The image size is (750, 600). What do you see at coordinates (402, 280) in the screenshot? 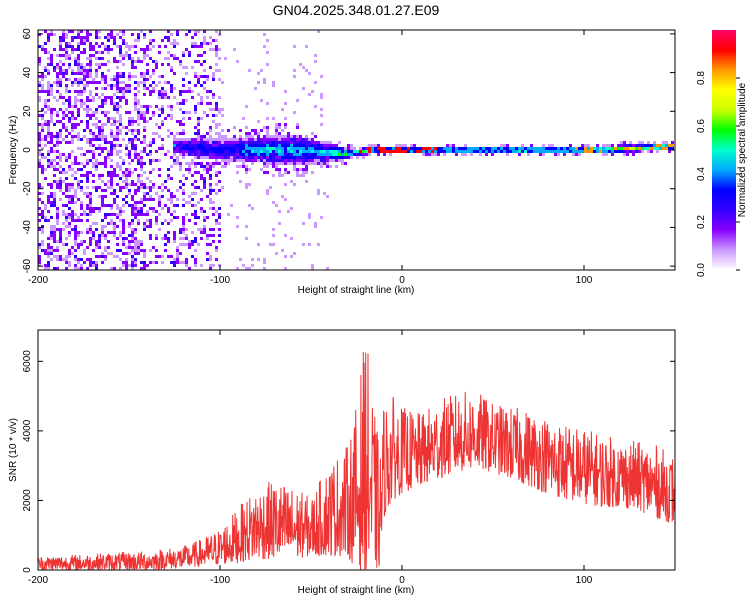
I see `spectrogram-x-tick-label: 0` at bounding box center [402, 280].